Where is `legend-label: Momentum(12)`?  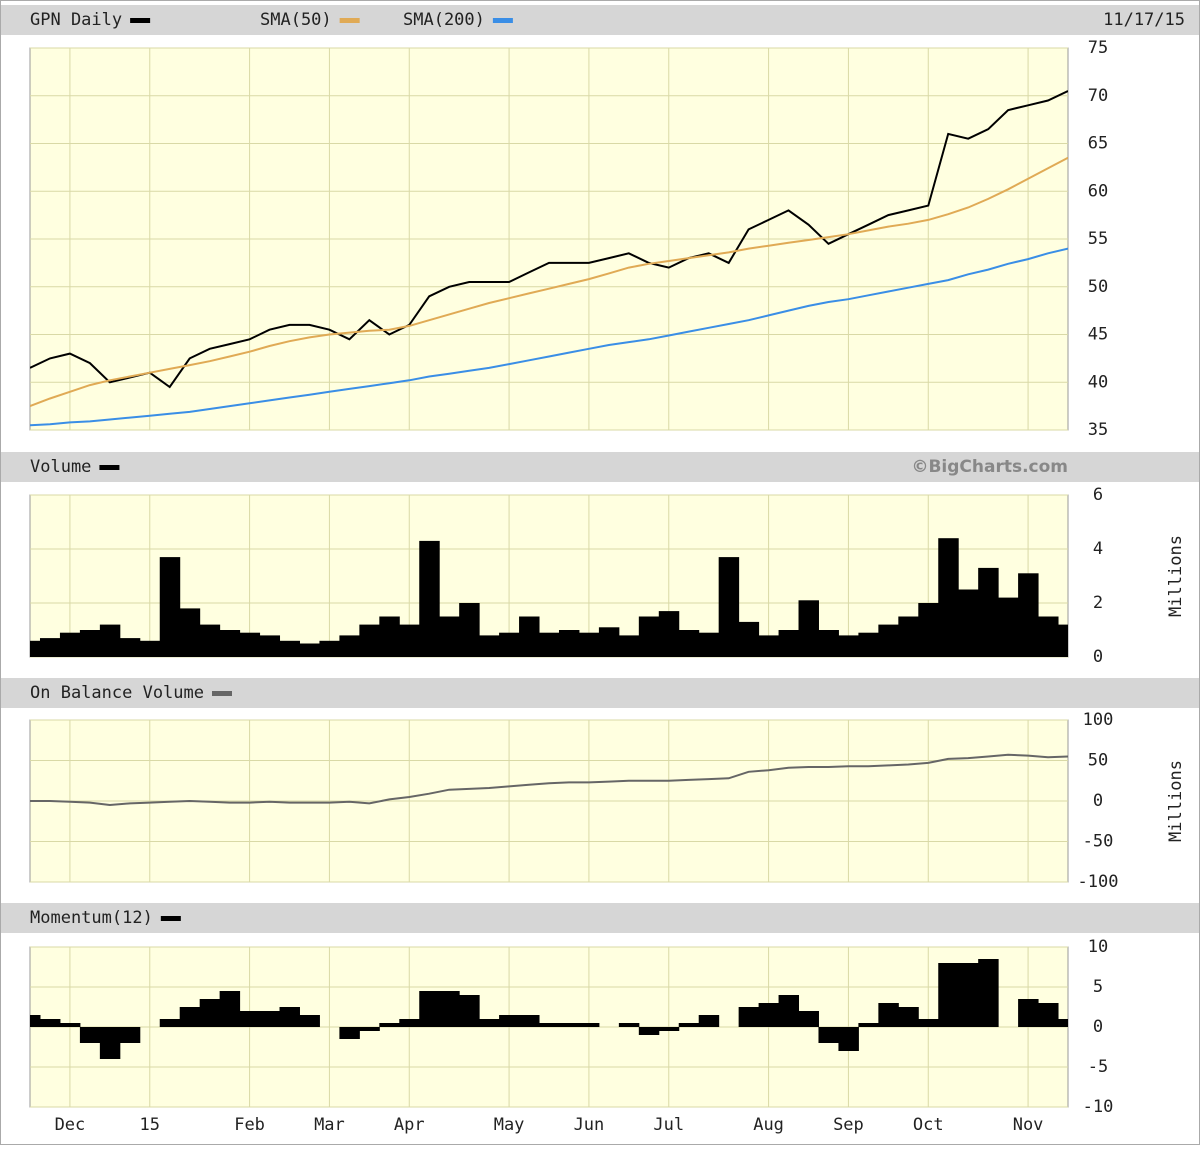
legend-label: Momentum(12) is located at coordinates (91, 918).